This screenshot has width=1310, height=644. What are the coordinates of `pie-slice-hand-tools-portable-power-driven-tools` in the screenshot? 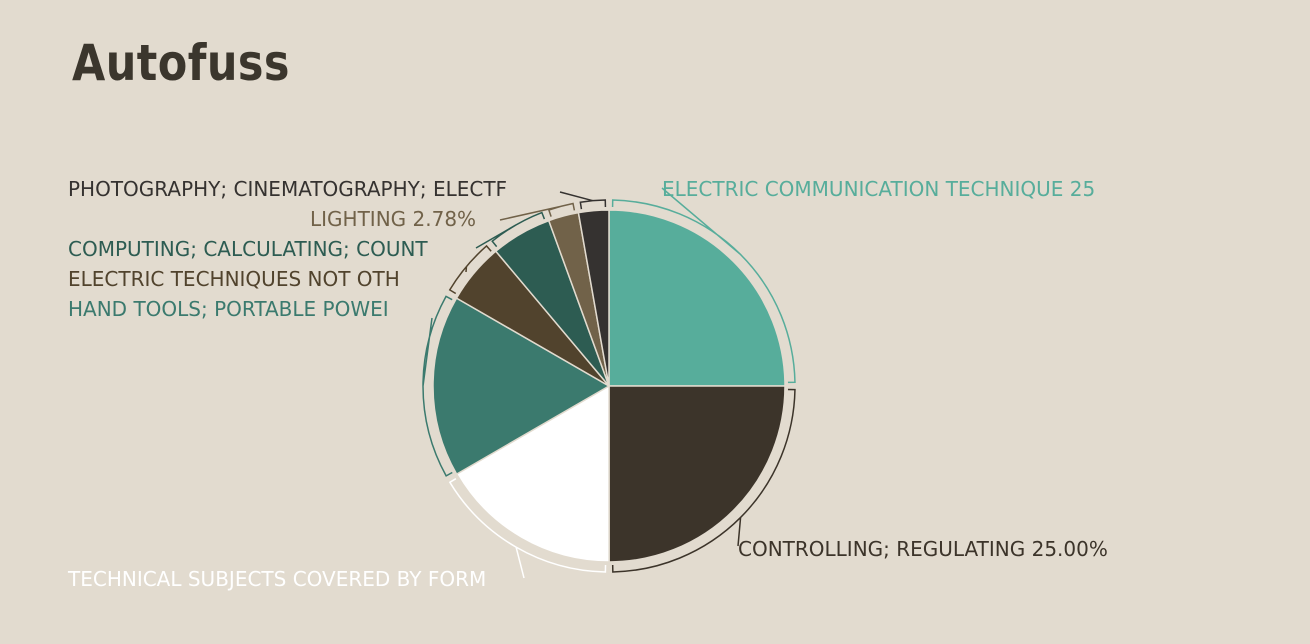 It's located at (521, 386).